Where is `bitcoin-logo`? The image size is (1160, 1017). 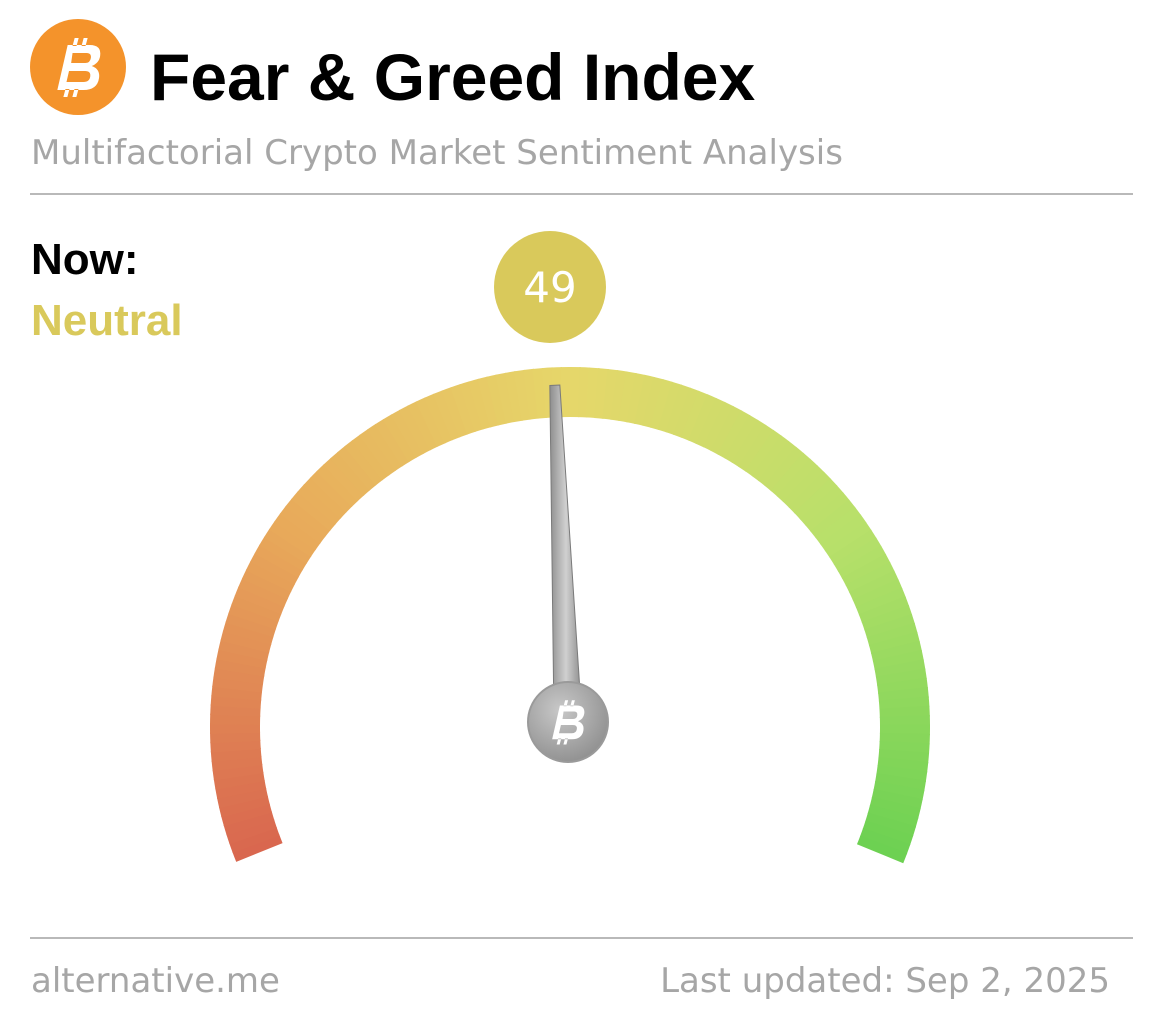
bitcoin-logo is located at coordinates (78, 67).